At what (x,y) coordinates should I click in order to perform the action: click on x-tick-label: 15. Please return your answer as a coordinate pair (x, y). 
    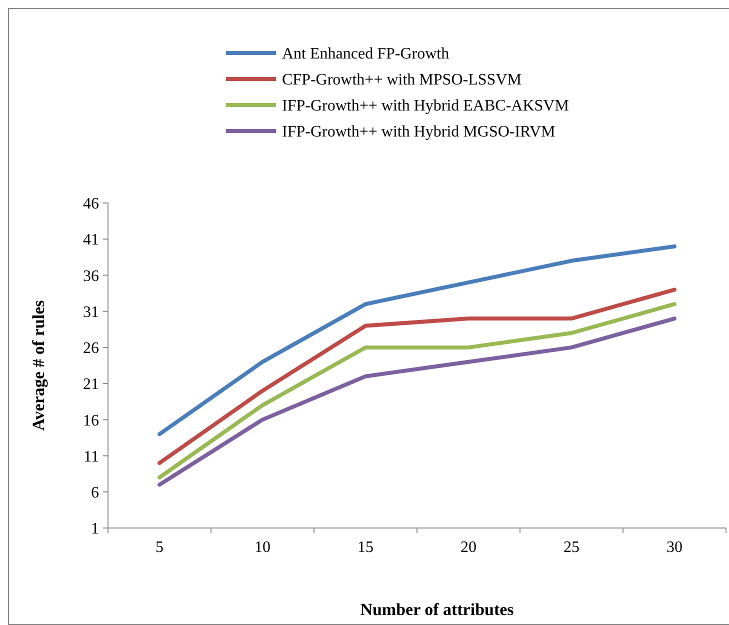
    Looking at the image, I should click on (366, 547).